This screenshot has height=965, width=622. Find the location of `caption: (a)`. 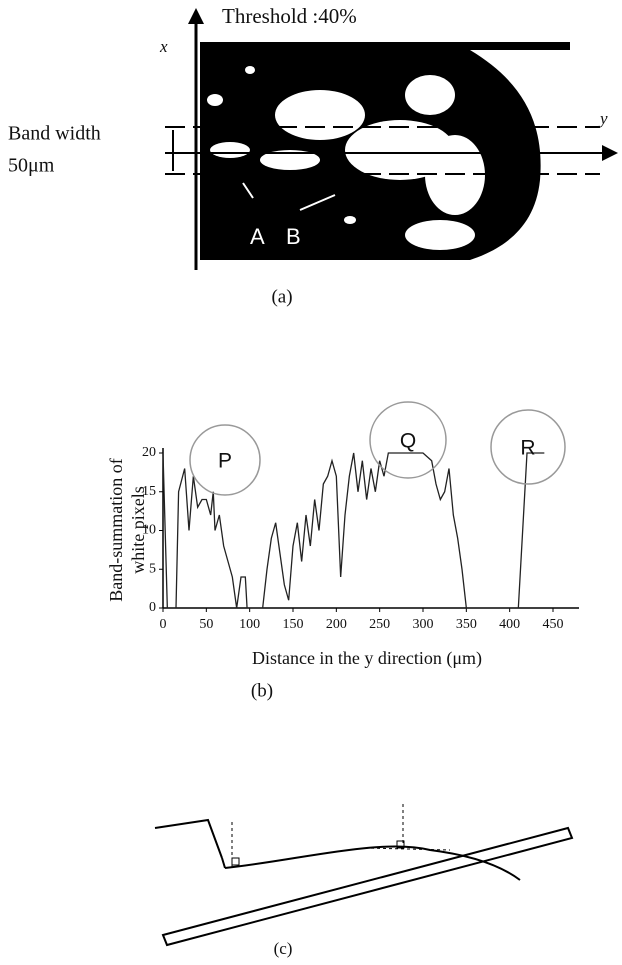

caption: (a) is located at coordinates (281, 296).